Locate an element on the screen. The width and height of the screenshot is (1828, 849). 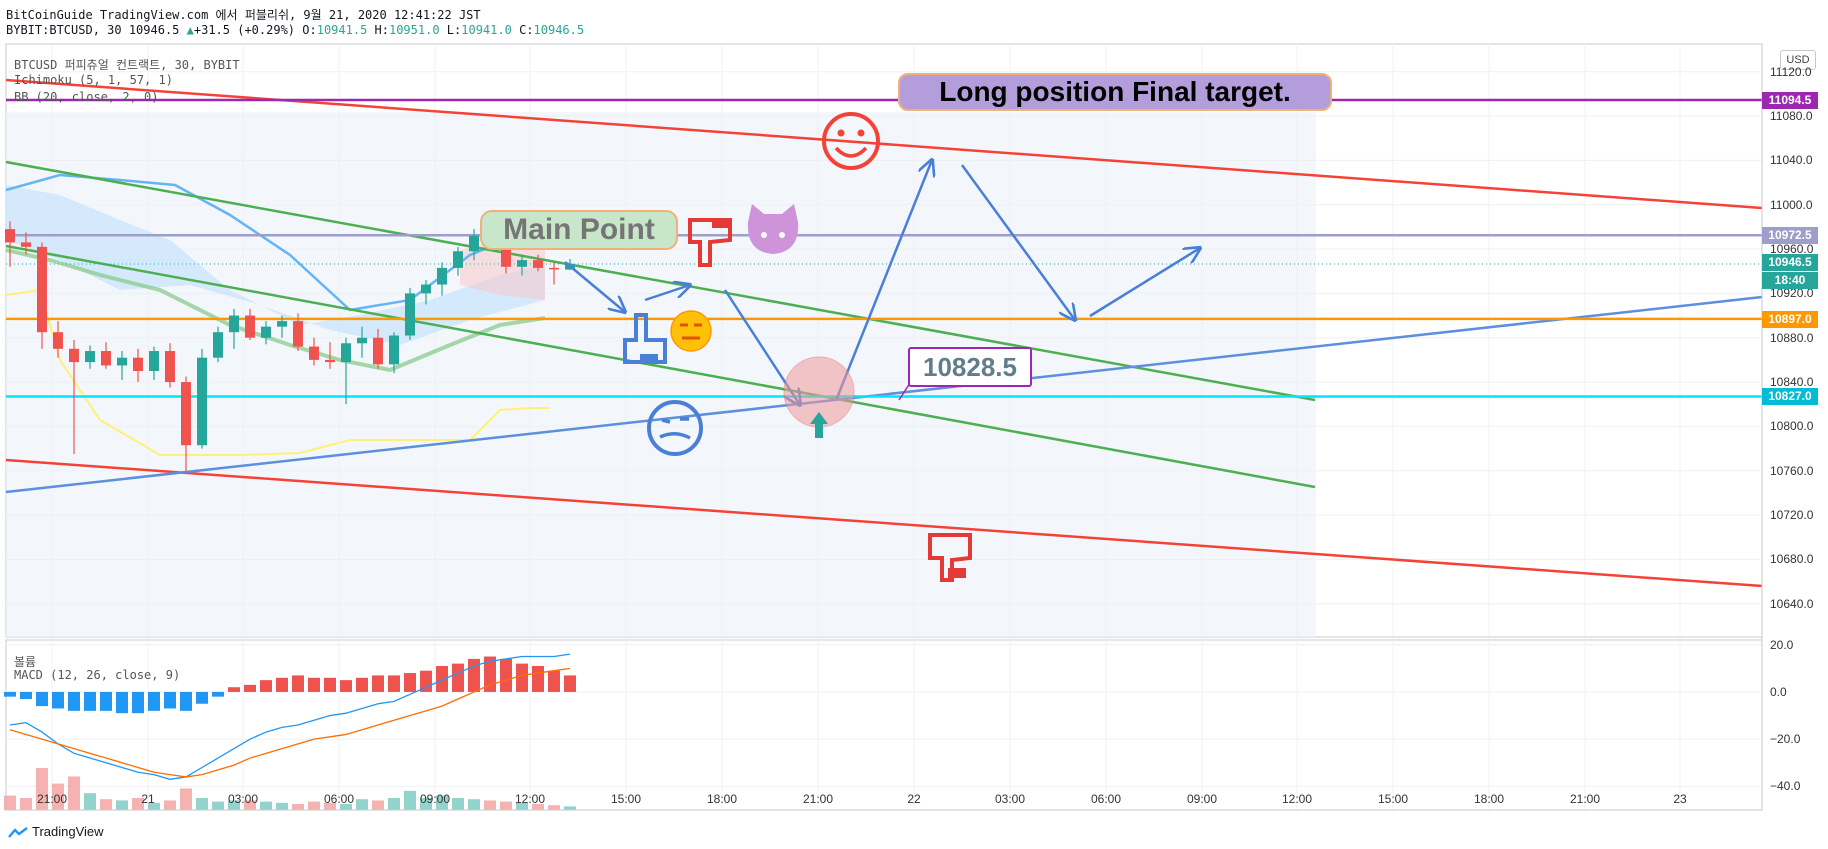
macd-axis-label: 0.0 is located at coordinates (1778, 691).